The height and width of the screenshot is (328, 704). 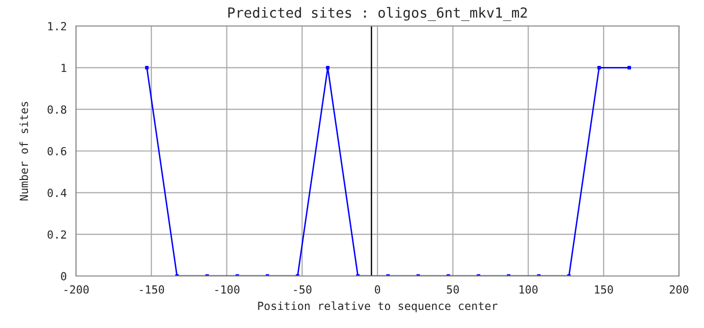 I want to click on chart-title: Predicted sites : oligos_6nt_mkv1_m2, so click(x=377, y=14).